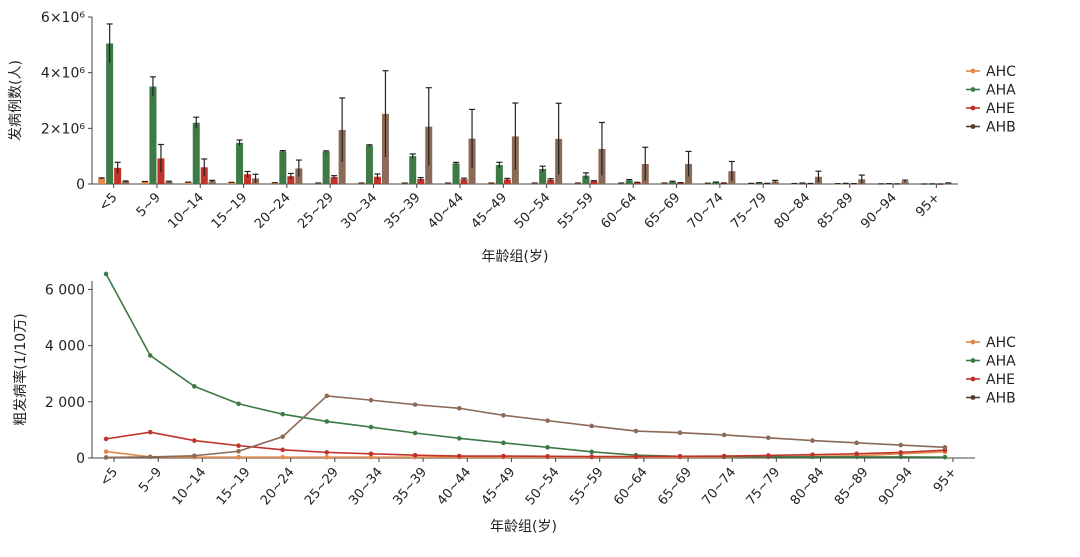  I want to click on legend-marker-AHA, so click(973, 89).